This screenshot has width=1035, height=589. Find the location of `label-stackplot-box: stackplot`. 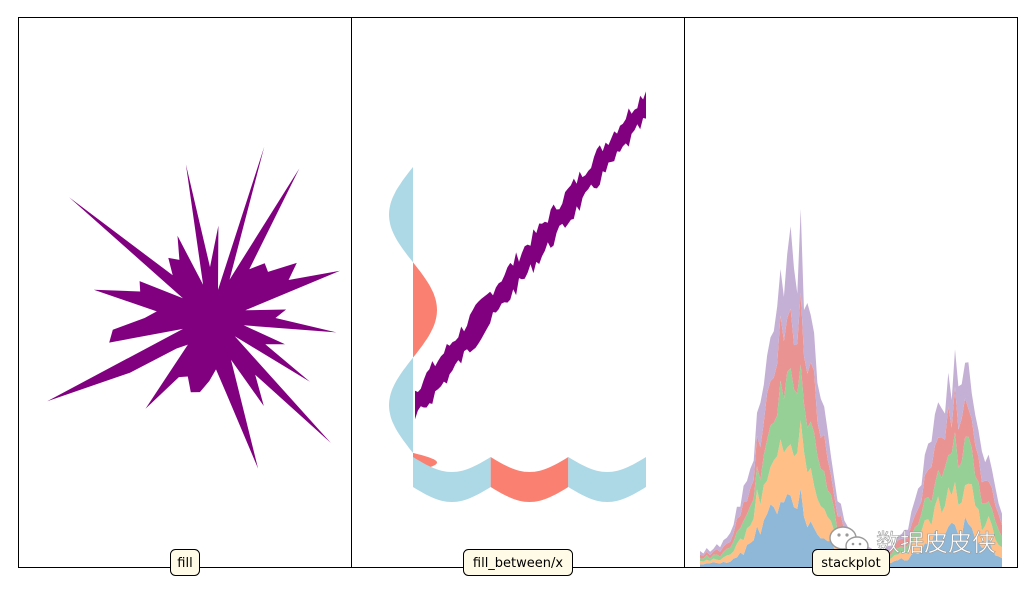

label-stackplot-box: stackplot is located at coordinates (851, 562).